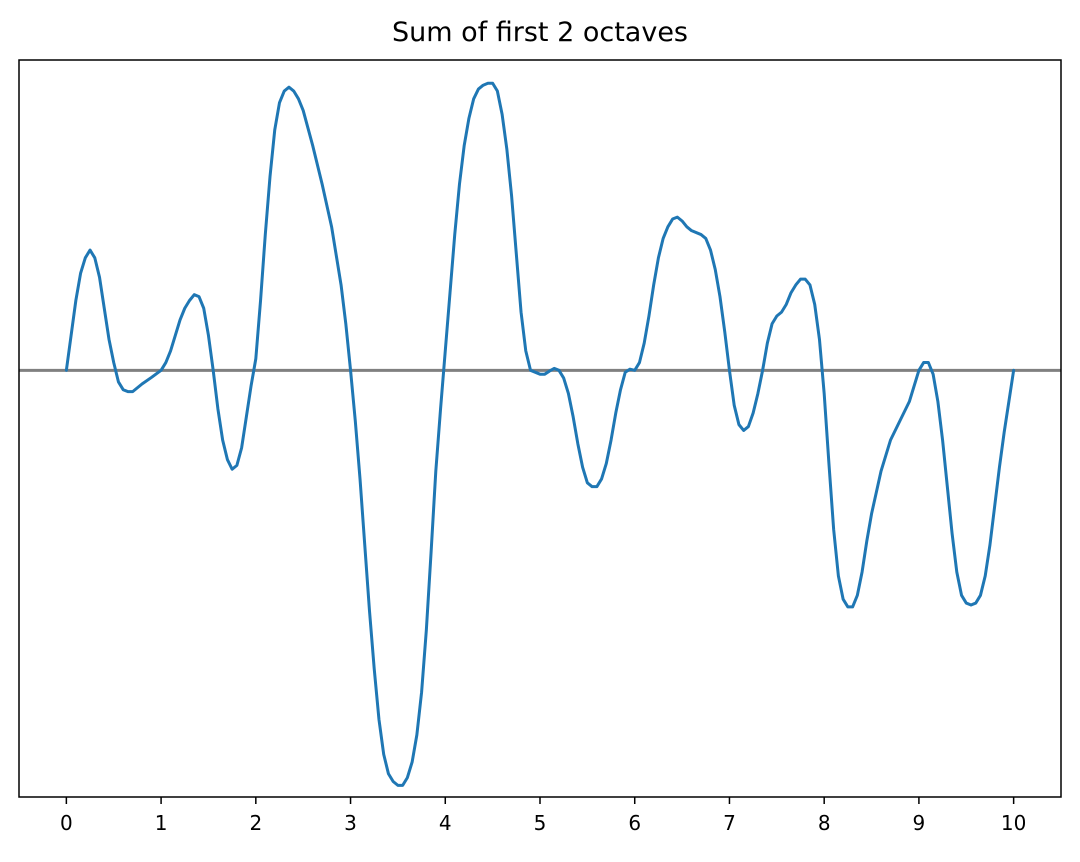 This screenshot has height=862, width=1080. I want to click on x-tick-label: 2, so click(255, 823).